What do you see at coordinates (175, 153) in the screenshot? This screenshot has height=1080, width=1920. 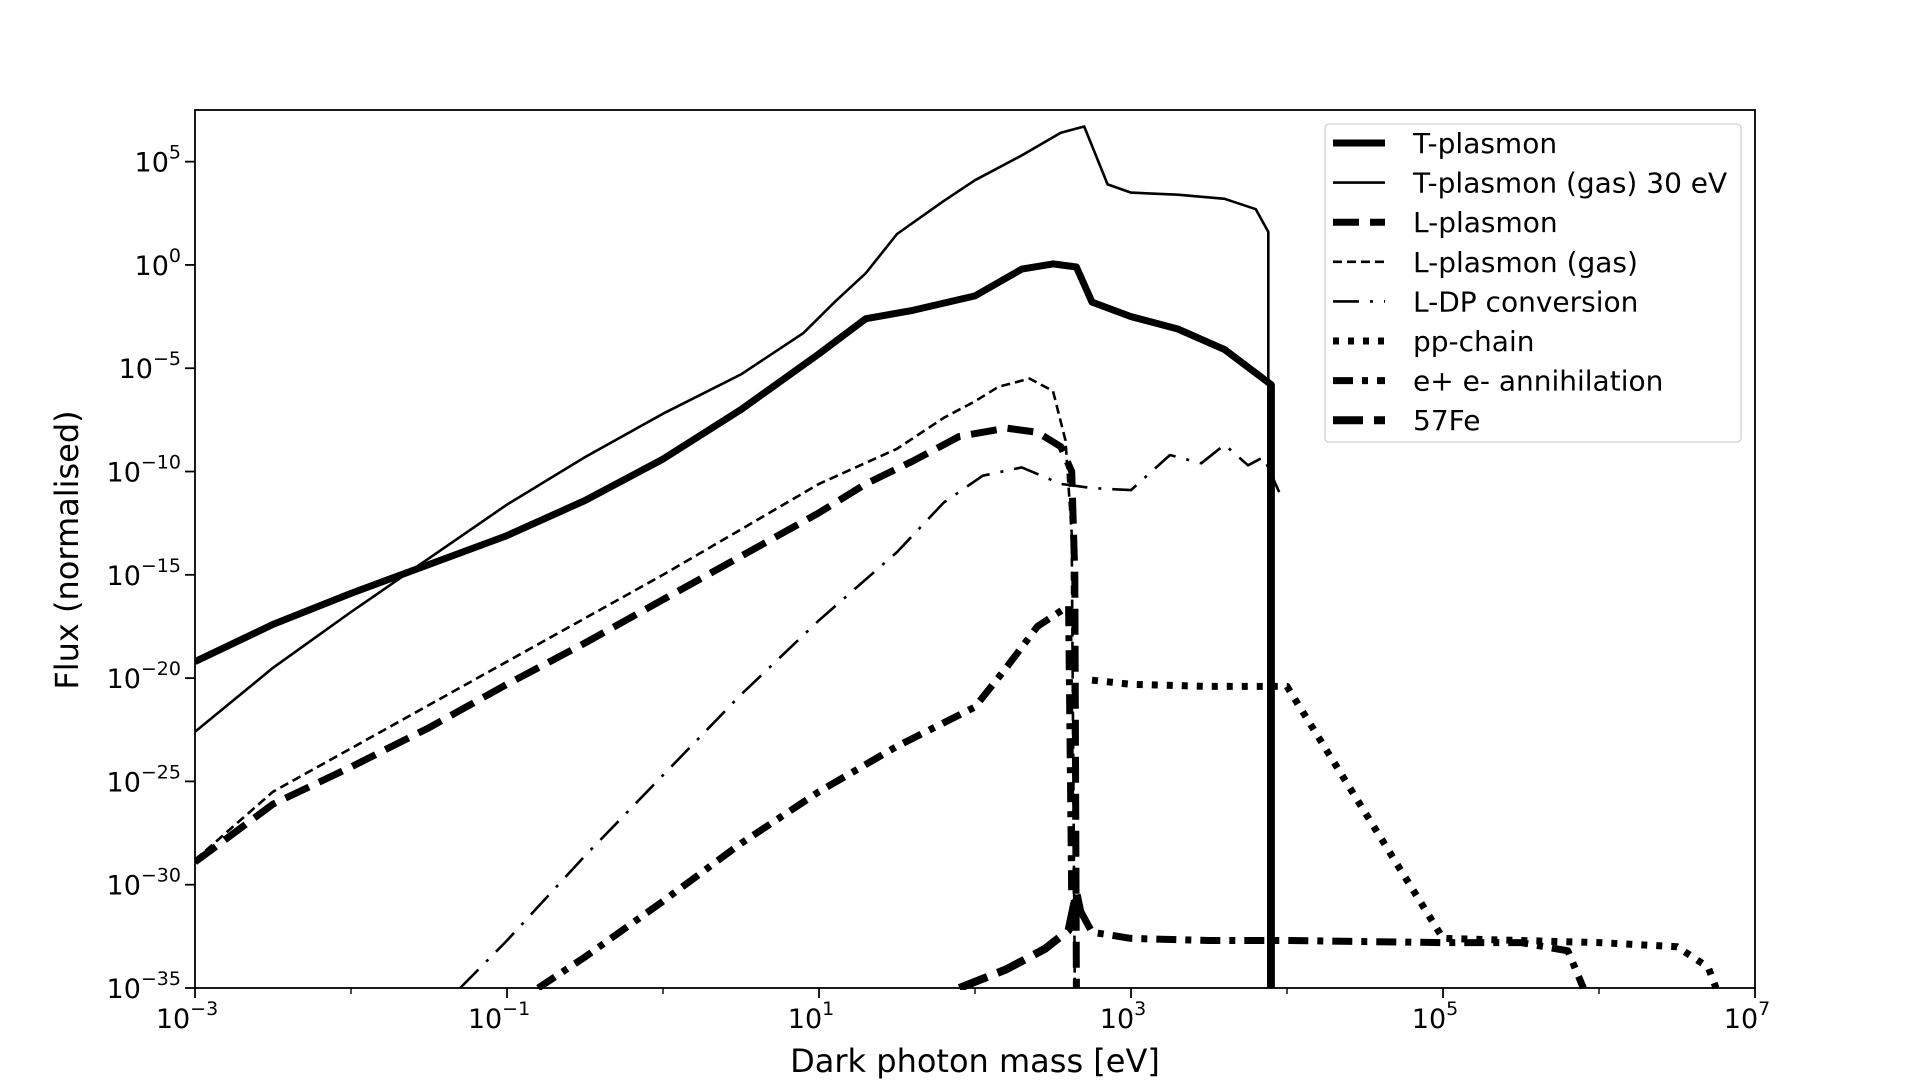 I see `y-tick-exponent: 5` at bounding box center [175, 153].